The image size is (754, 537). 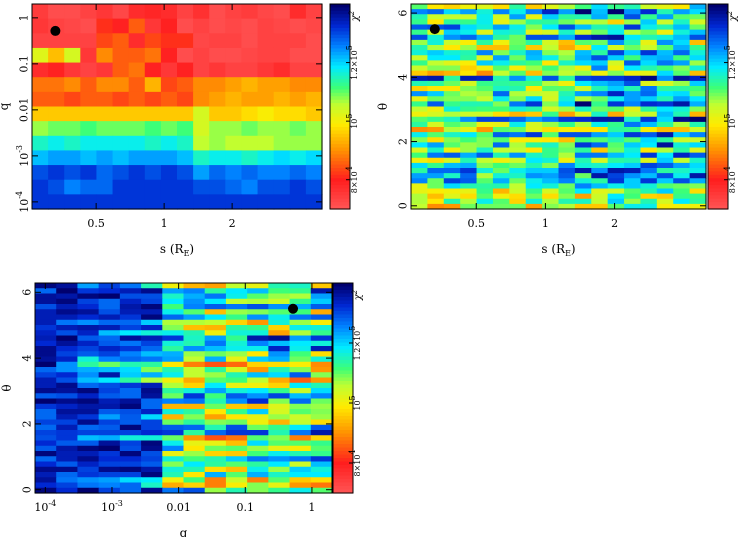 What do you see at coordinates (24, 64) in the screenshot?
I see `y-tick-label: 0.1` at bounding box center [24, 64].